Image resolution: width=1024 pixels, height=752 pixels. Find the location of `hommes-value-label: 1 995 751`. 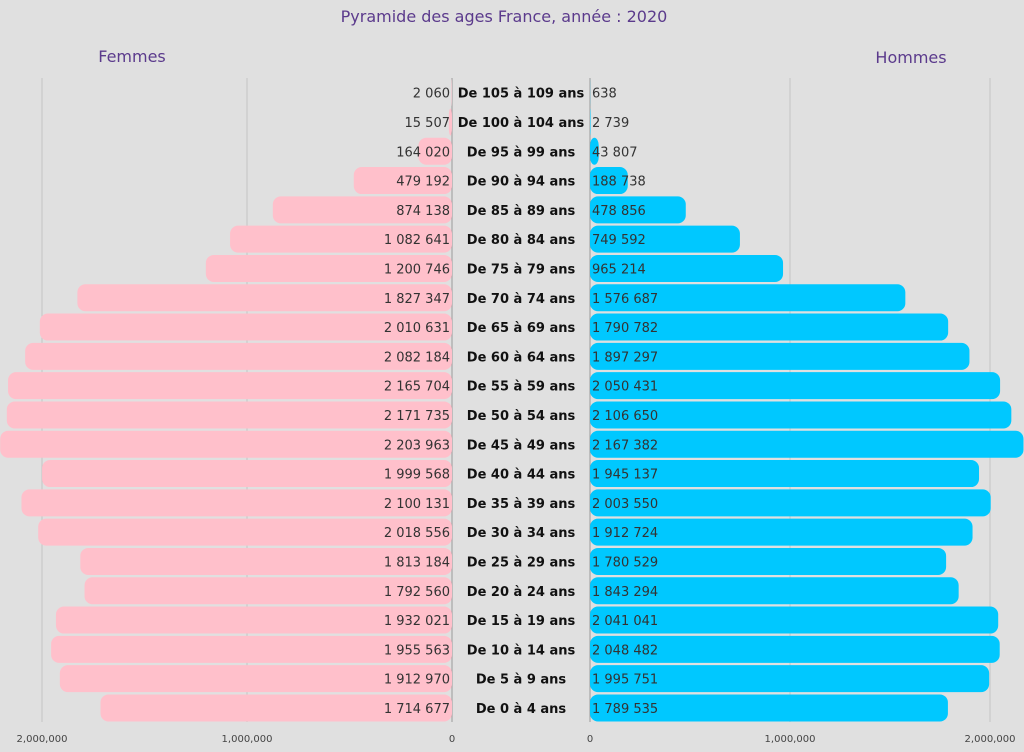

hommes-value-label: 1 995 751 is located at coordinates (625, 680).